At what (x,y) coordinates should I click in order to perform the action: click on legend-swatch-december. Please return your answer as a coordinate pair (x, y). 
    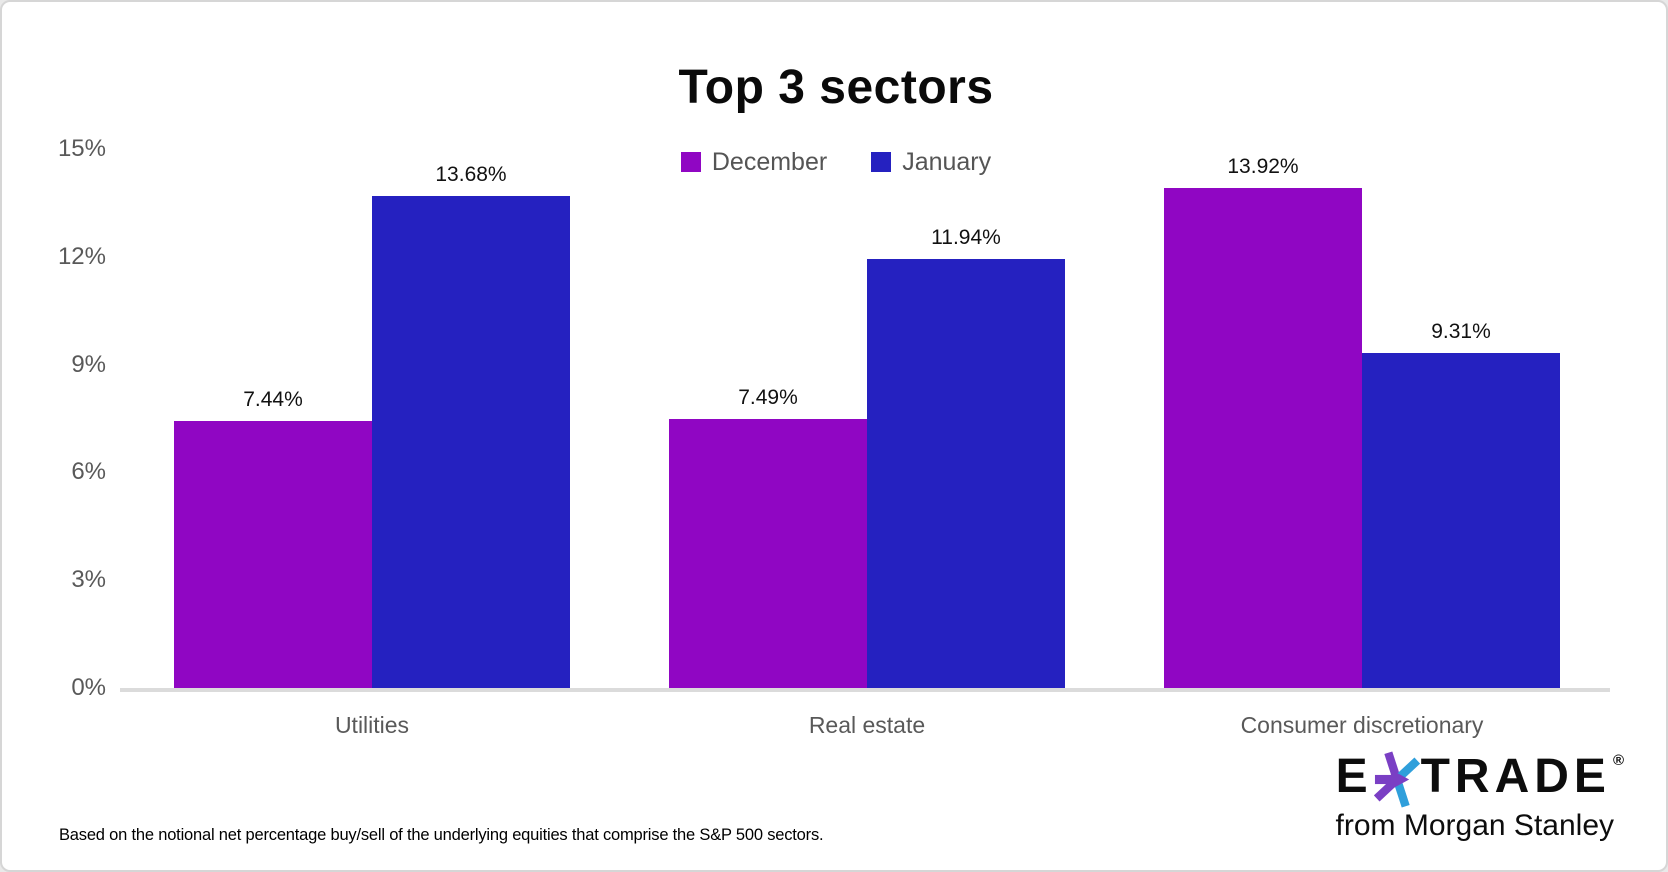
    Looking at the image, I should click on (690, 162).